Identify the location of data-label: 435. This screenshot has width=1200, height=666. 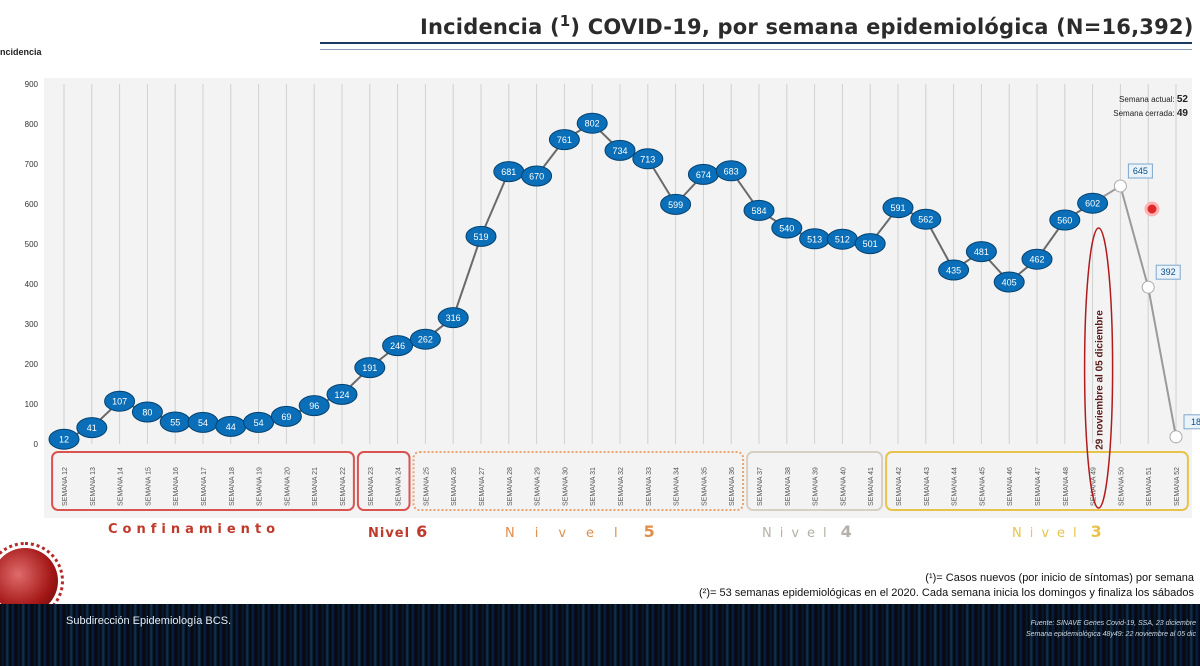
(953, 271).